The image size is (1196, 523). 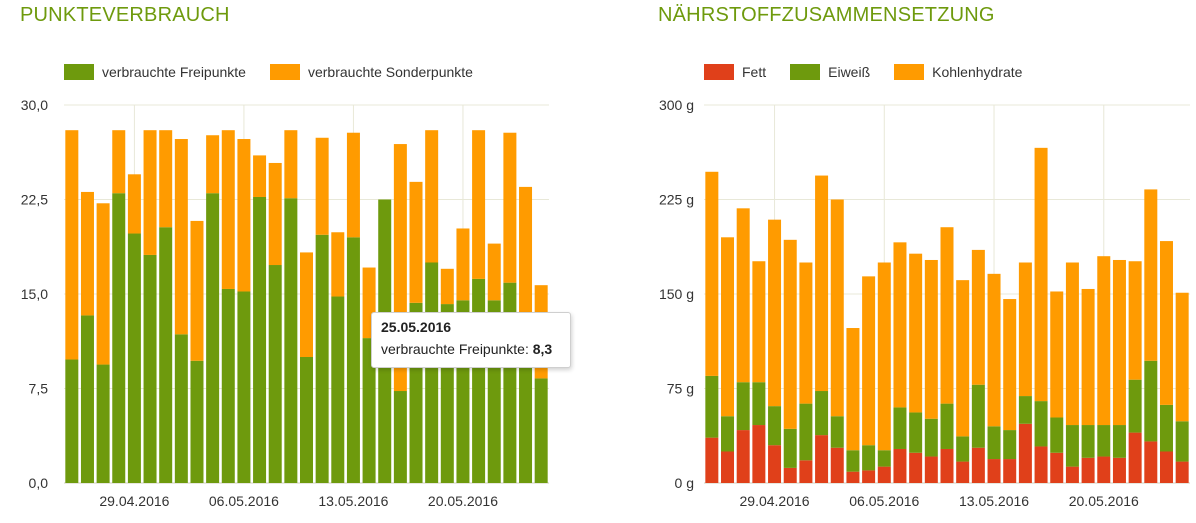 I want to click on legend-label: verbrauchte Sonderpunkte, so click(x=390, y=72).